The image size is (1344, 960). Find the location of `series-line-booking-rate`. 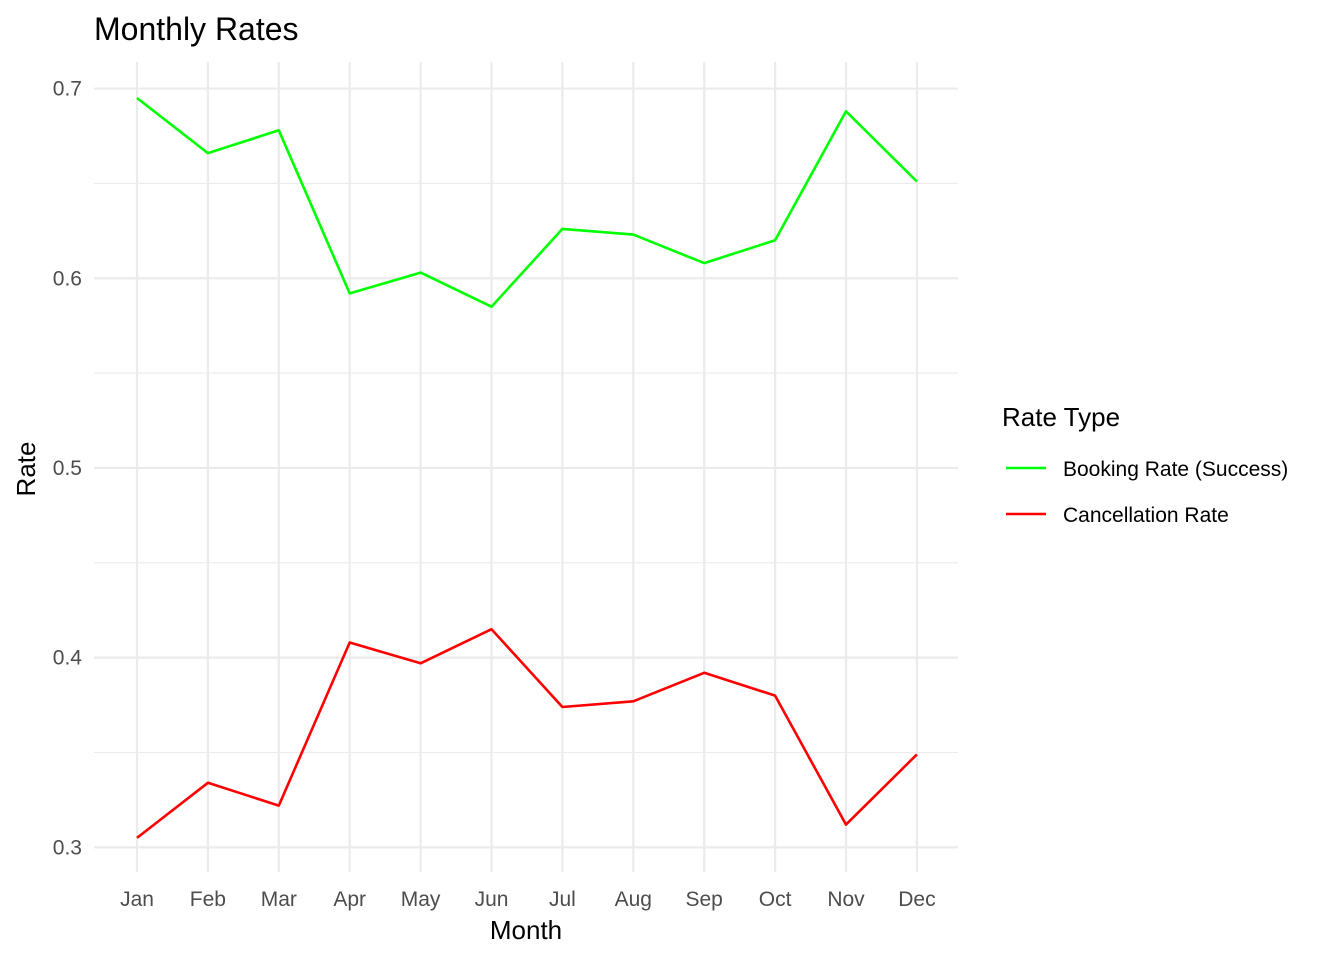

series-line-booking-rate is located at coordinates (527, 202).